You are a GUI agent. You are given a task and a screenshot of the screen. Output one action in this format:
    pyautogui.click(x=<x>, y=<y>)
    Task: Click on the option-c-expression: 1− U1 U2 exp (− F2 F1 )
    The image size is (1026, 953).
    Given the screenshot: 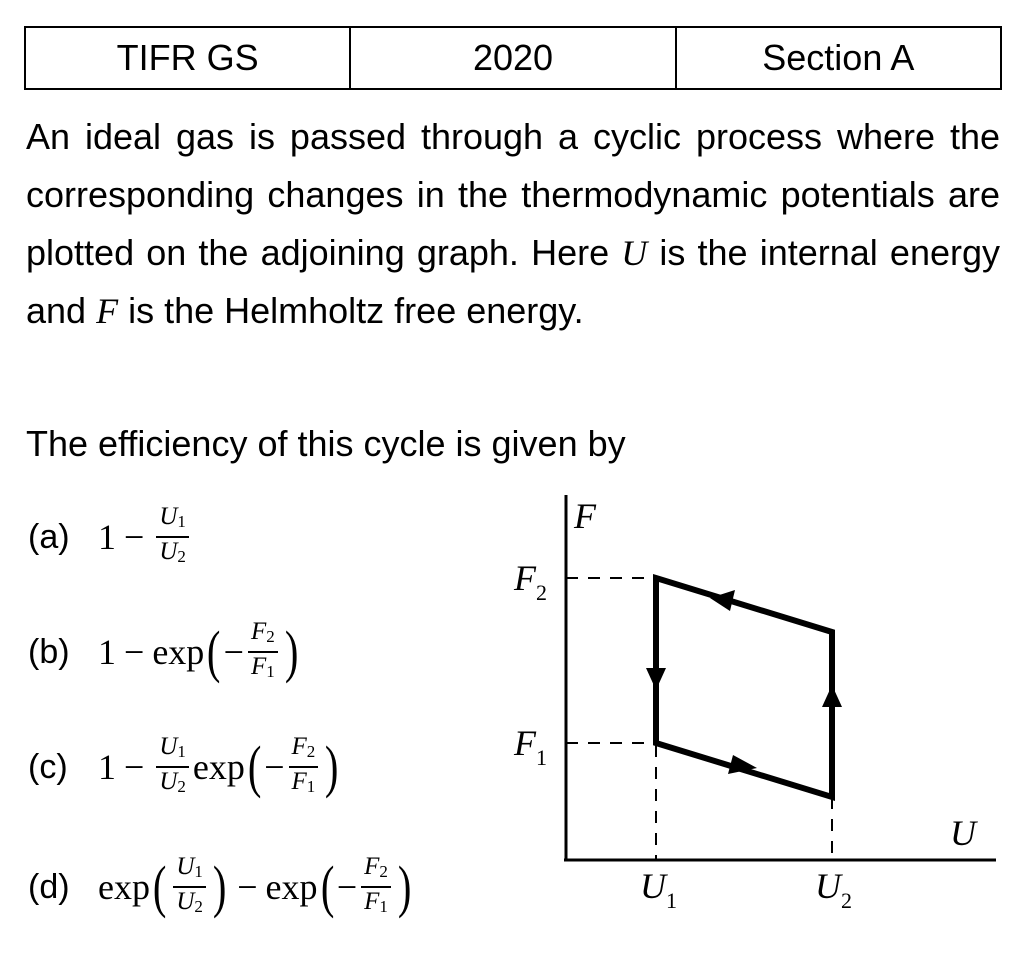 What is the action you would take?
    pyautogui.click(x=218, y=767)
    